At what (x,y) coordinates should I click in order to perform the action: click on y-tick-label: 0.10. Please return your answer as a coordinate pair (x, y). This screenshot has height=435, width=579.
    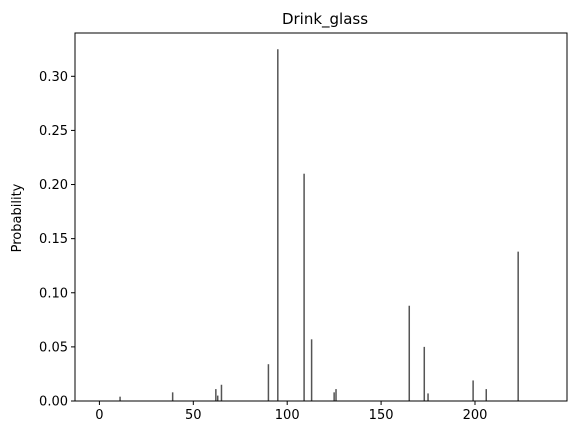
    Looking at the image, I should click on (53, 293).